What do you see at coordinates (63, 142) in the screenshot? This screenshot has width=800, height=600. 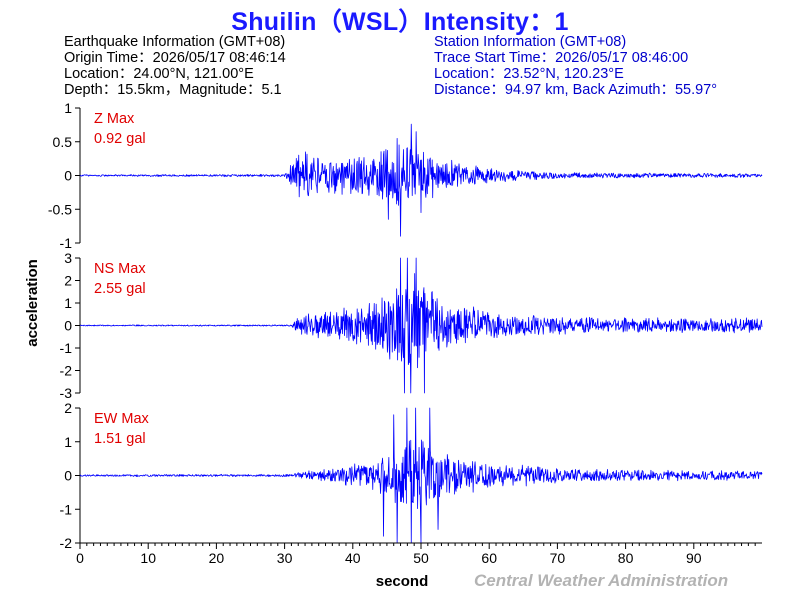 I see `y-tick-label-z: 0.5` at bounding box center [63, 142].